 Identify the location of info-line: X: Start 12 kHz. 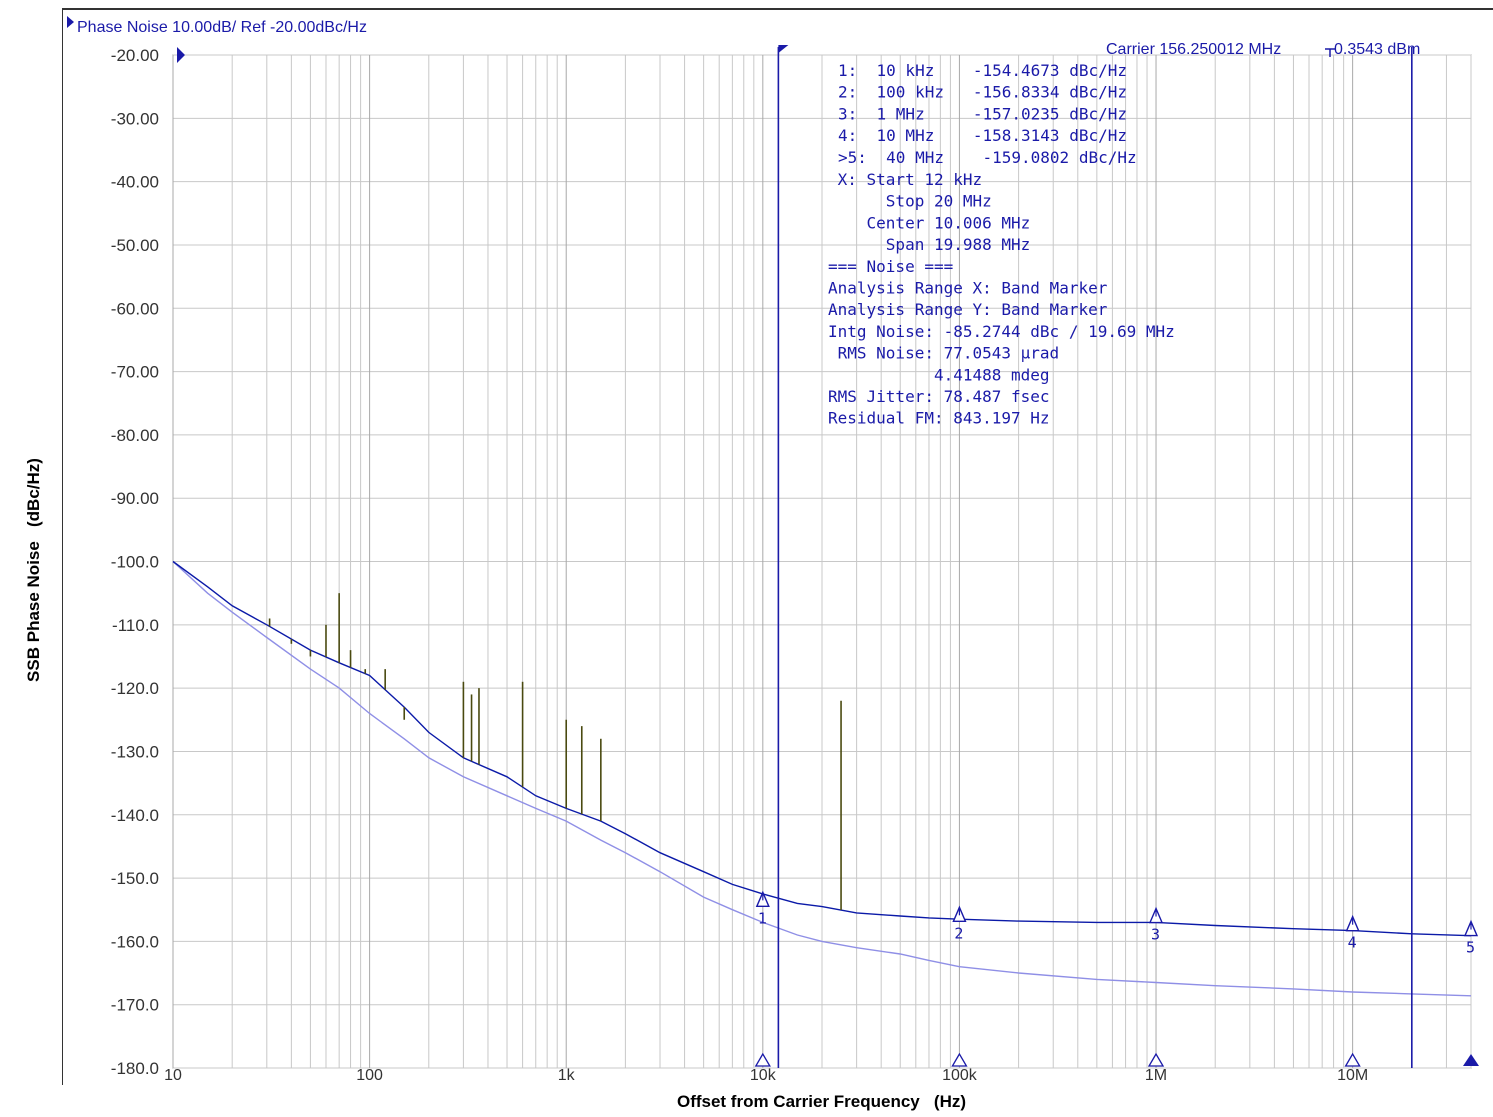
(905, 179).